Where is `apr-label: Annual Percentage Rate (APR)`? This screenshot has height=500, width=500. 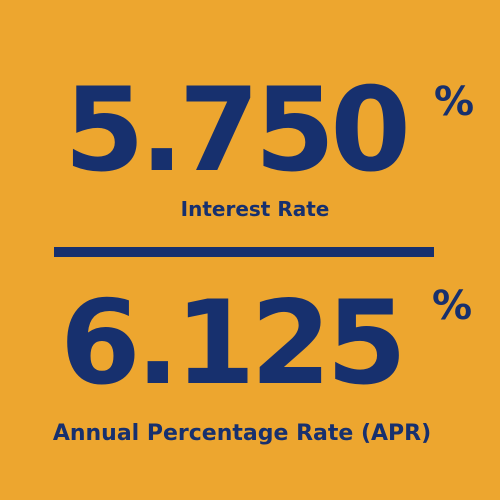
apr-label: Annual Percentage Rate (APR) is located at coordinates (242, 433).